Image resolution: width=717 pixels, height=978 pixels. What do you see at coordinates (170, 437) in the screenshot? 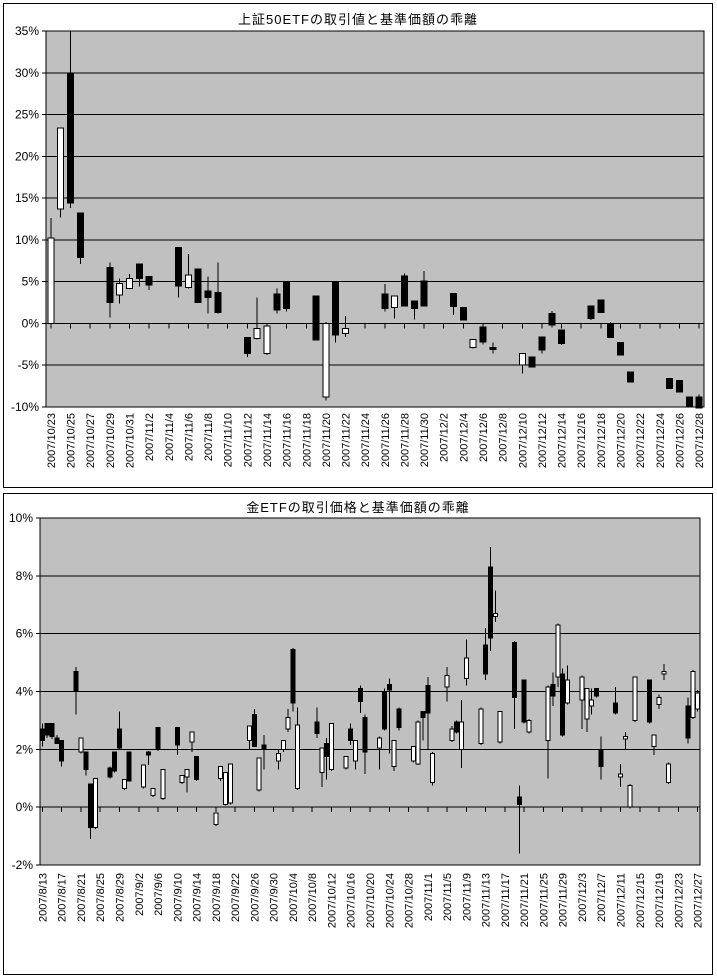
I see `x-axis-label: 2007/11/4` at bounding box center [170, 437].